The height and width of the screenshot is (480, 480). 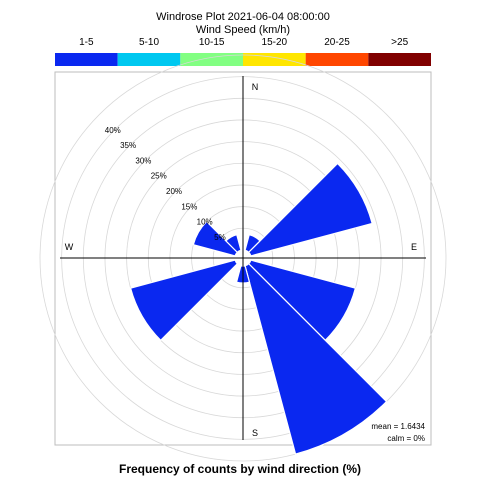 I want to click on ring-label-1: 10%, so click(x=205, y=222).